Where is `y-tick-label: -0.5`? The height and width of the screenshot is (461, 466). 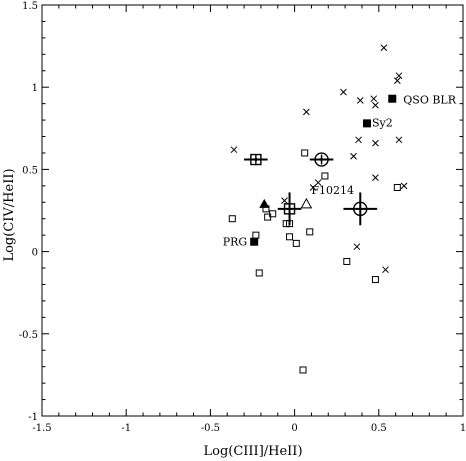
y-tick-label: -0.5 is located at coordinates (28, 335).